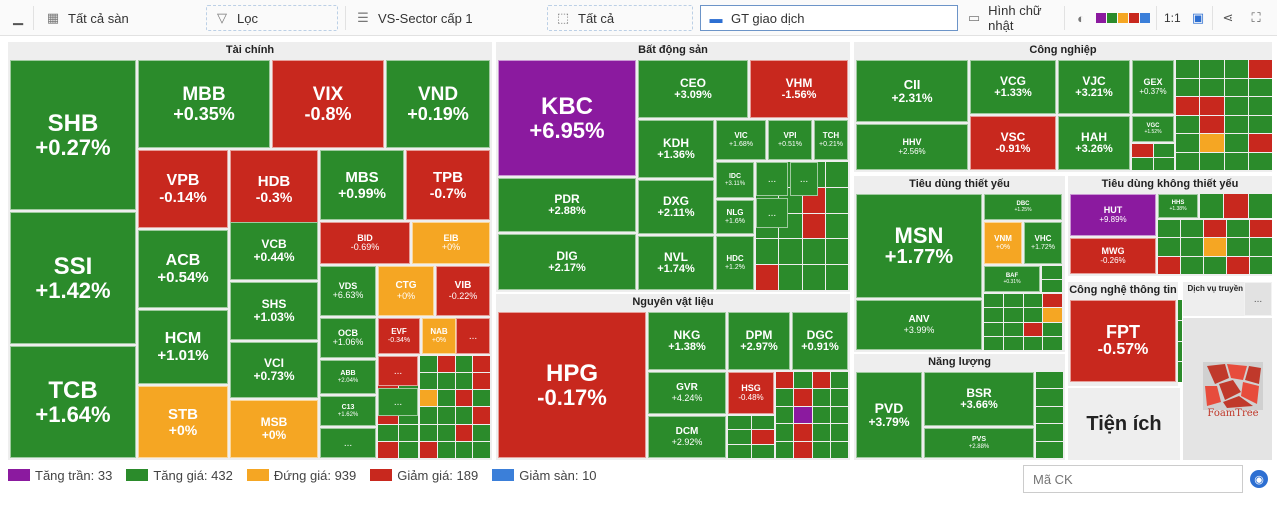 This screenshot has width=1277, height=505. What do you see at coordinates (1003, 243) in the screenshot?
I see `stock-tile-vnm: VNM +0%` at bounding box center [1003, 243].